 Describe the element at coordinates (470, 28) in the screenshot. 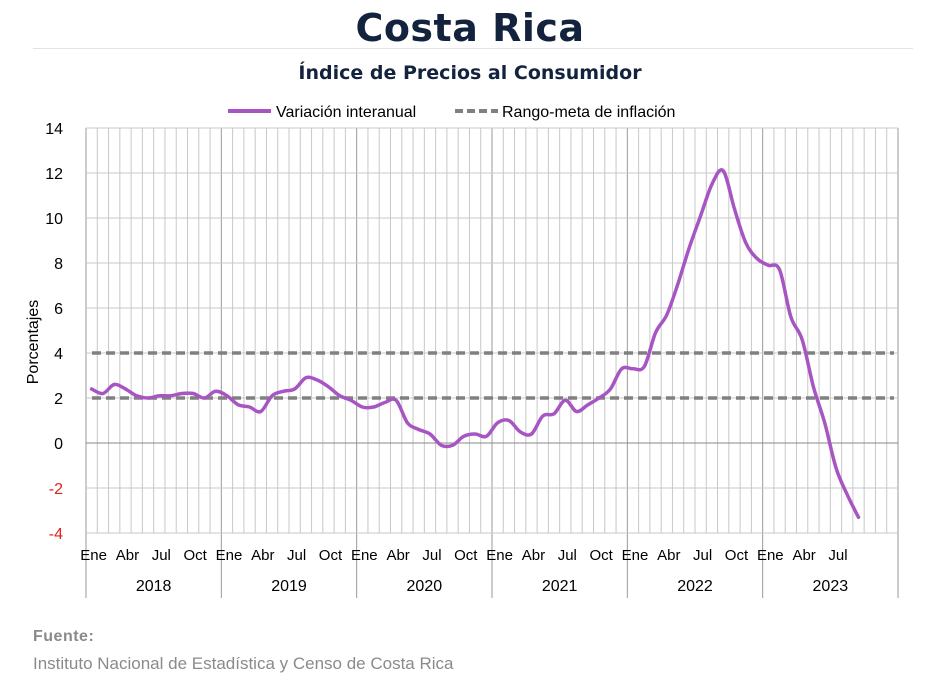

I see `chart-title: Costa Rica` at that location.